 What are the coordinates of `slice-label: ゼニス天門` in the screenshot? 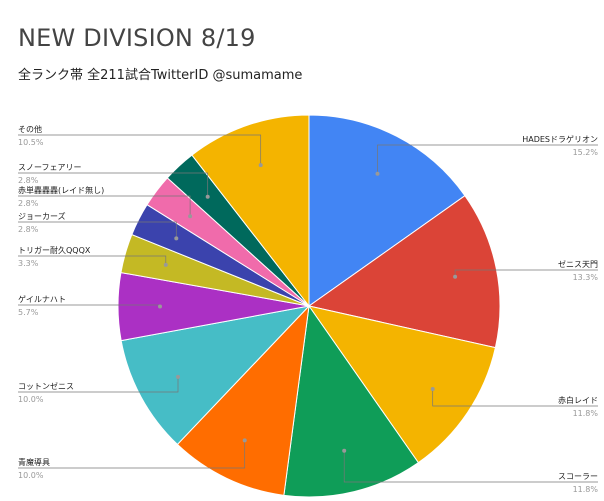 It's located at (578, 264).